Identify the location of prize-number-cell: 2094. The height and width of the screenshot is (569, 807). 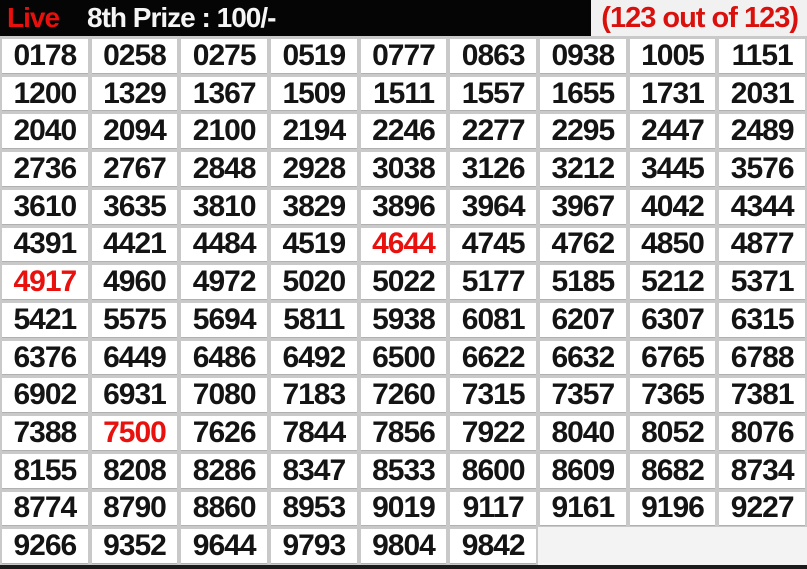
(134, 131).